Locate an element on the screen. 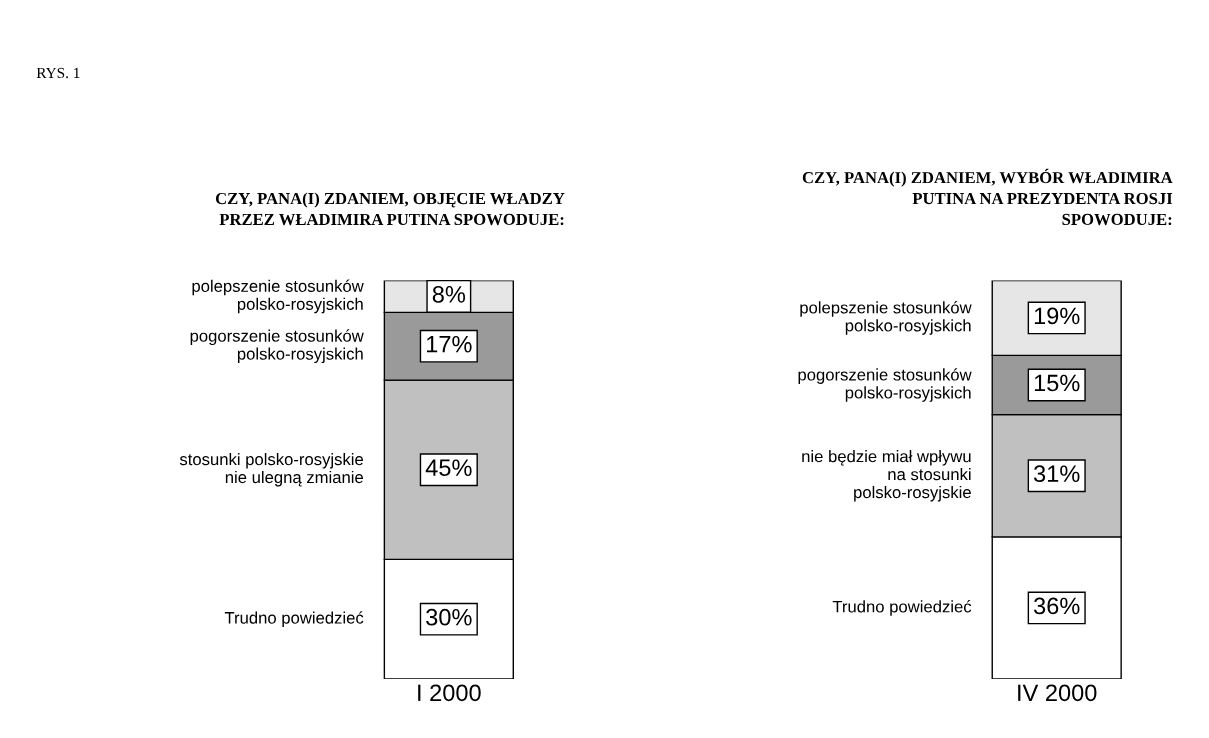 The image size is (1209, 738). data-label: 17% is located at coordinates (449, 344).